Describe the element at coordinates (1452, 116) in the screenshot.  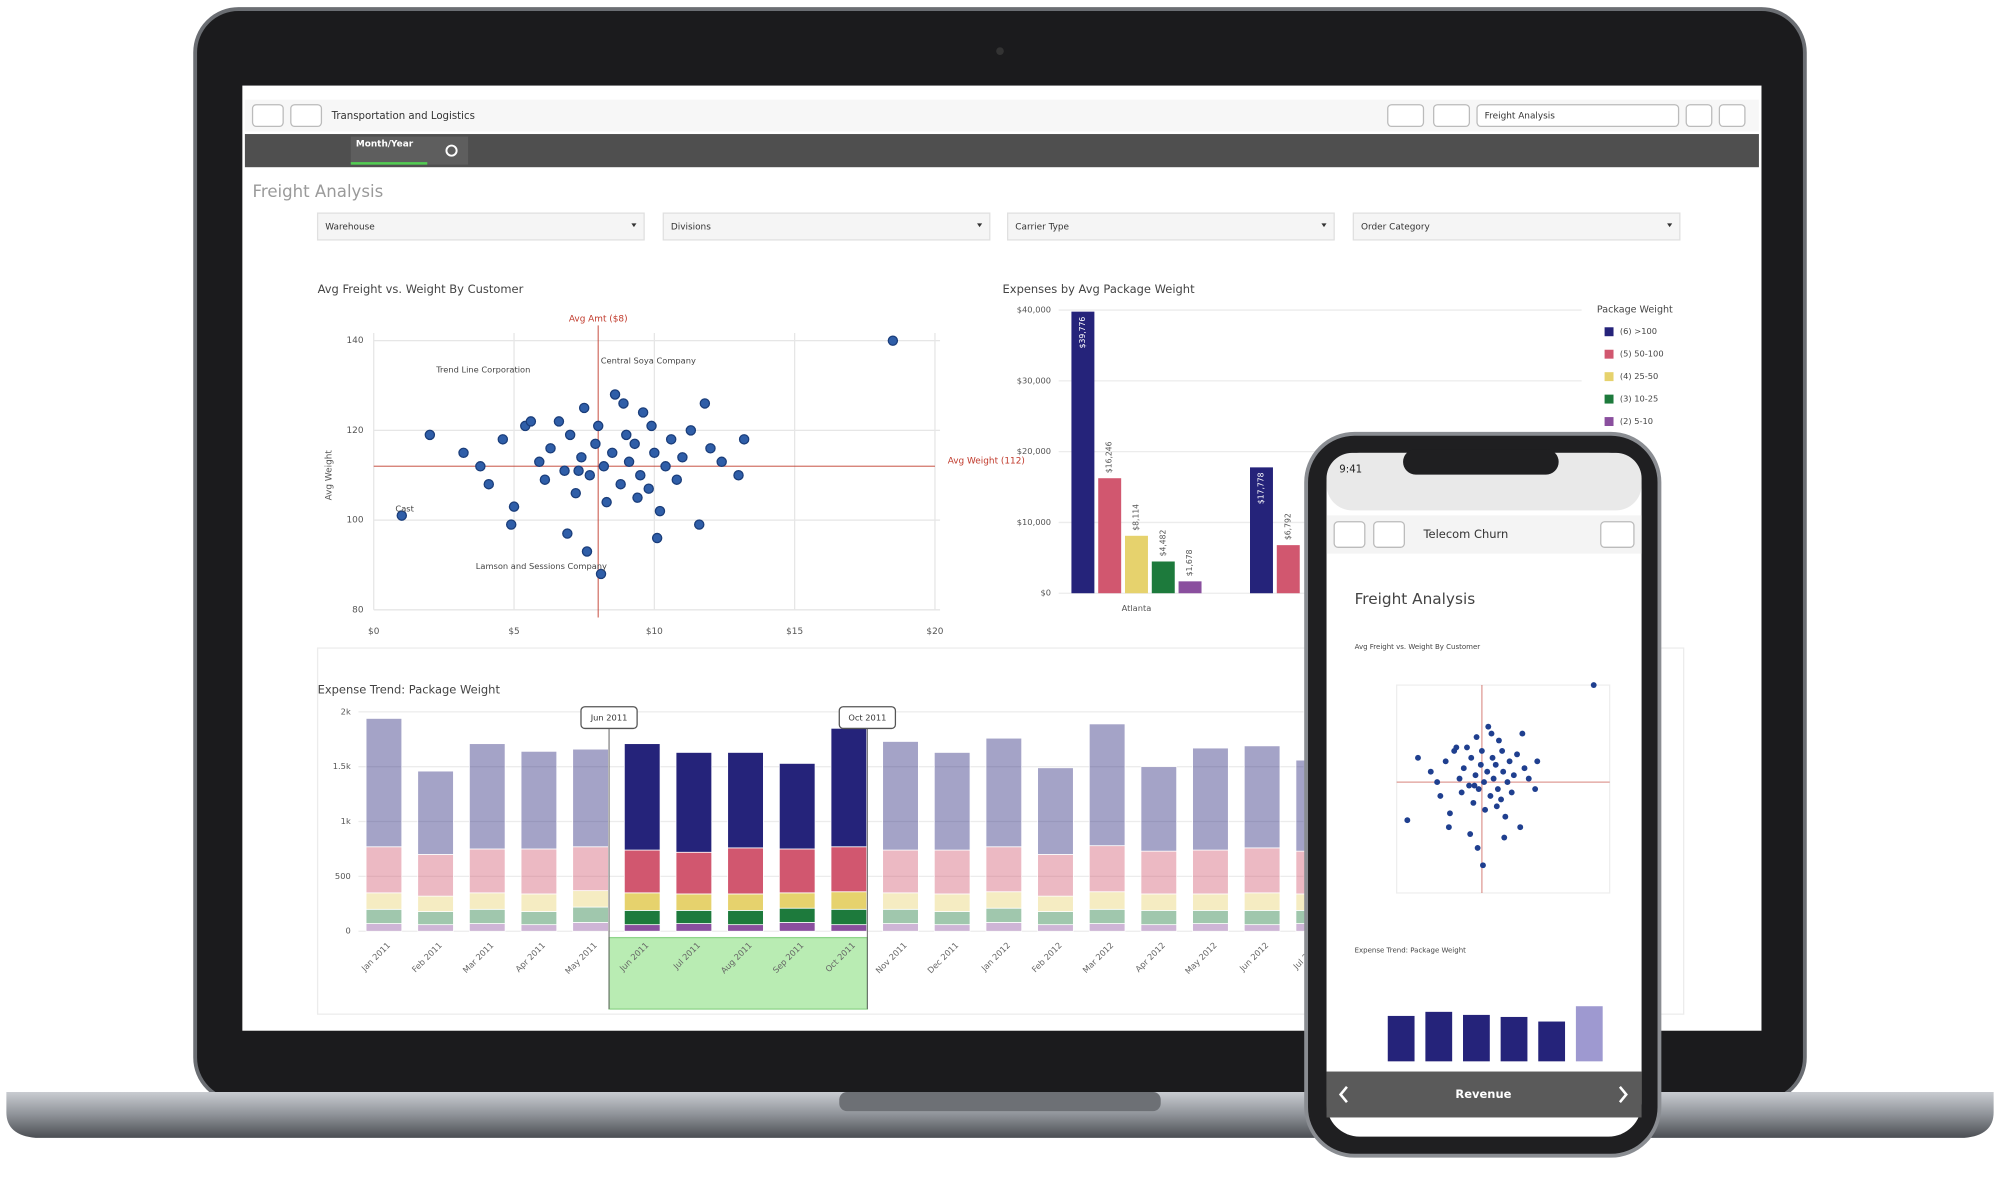
I see `bookmark-button` at that location.